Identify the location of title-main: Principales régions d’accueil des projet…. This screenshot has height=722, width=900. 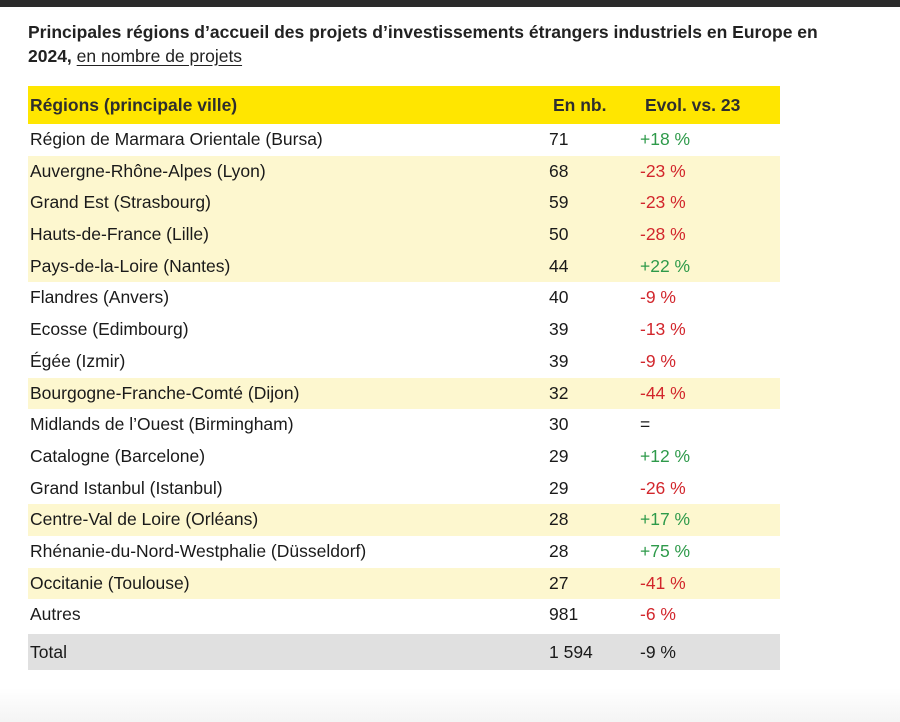
(423, 44).